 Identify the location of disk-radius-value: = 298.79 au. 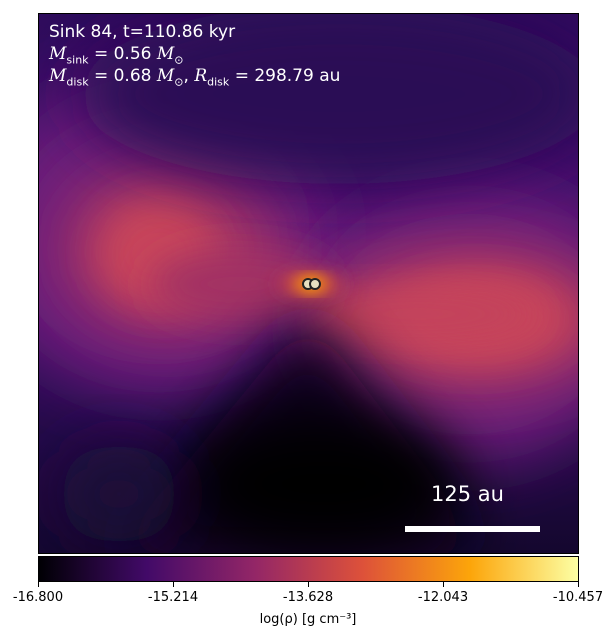
(287, 76).